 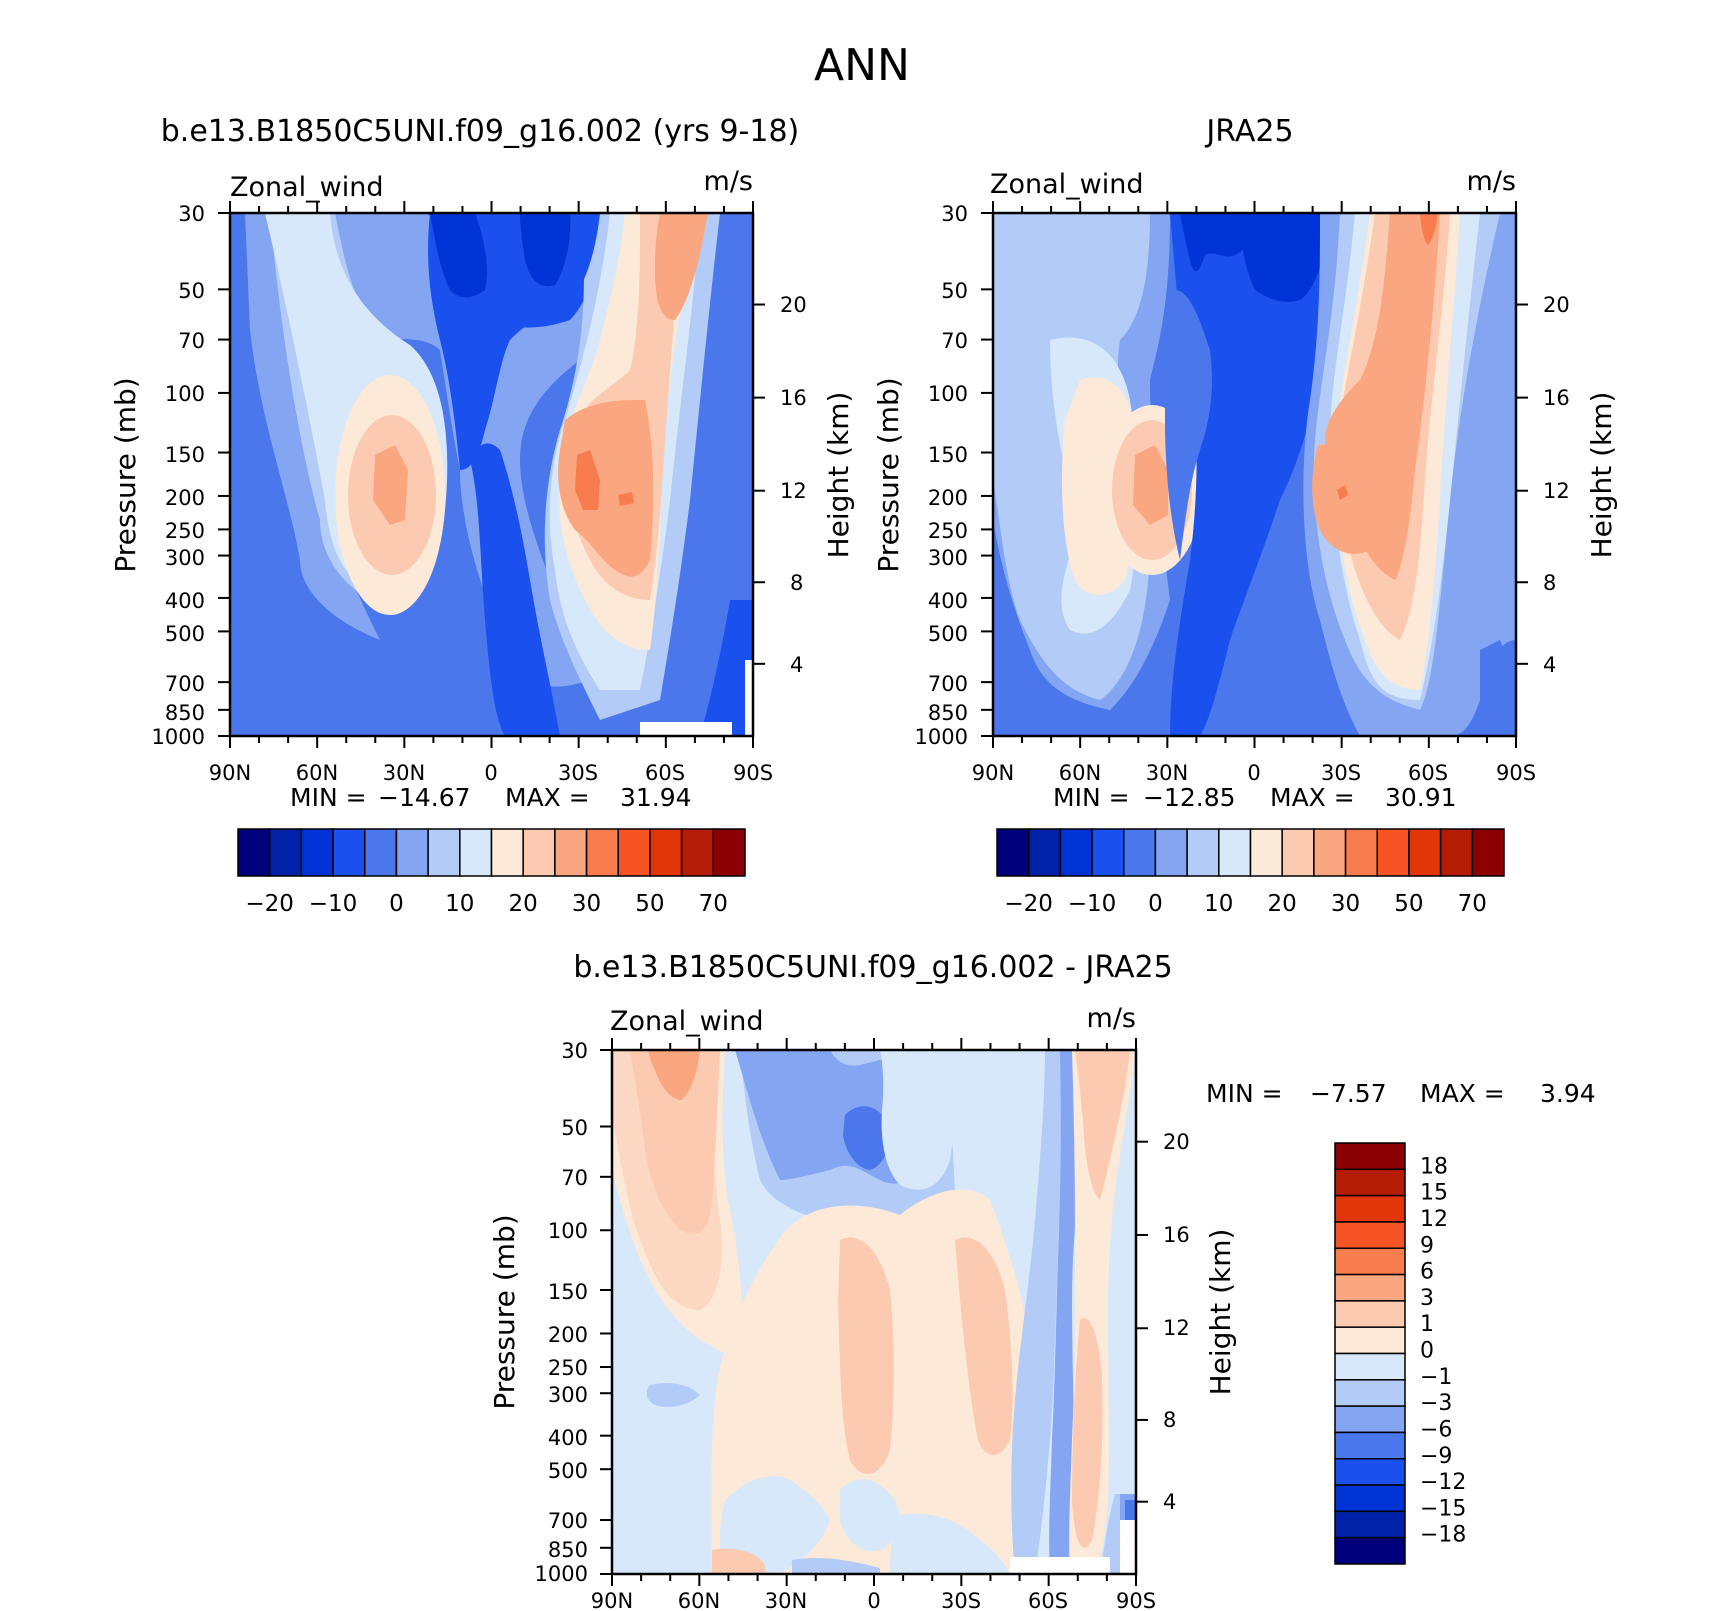 I want to click on colorbar-tick-label: 30, so click(x=586, y=904).